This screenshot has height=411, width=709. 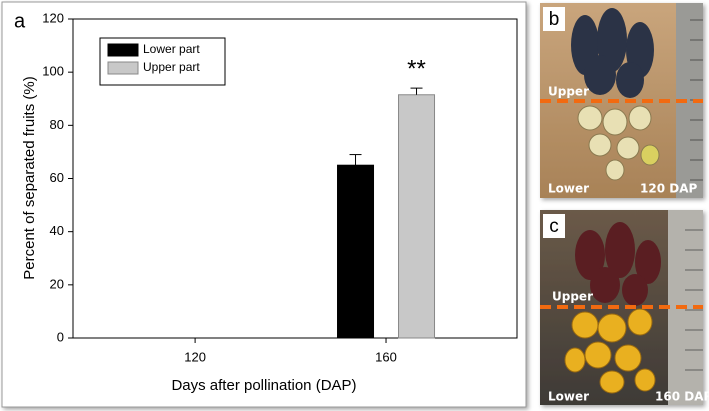 What do you see at coordinates (682, 397) in the screenshot?
I see `stage-label: 160 DAP` at bounding box center [682, 397].